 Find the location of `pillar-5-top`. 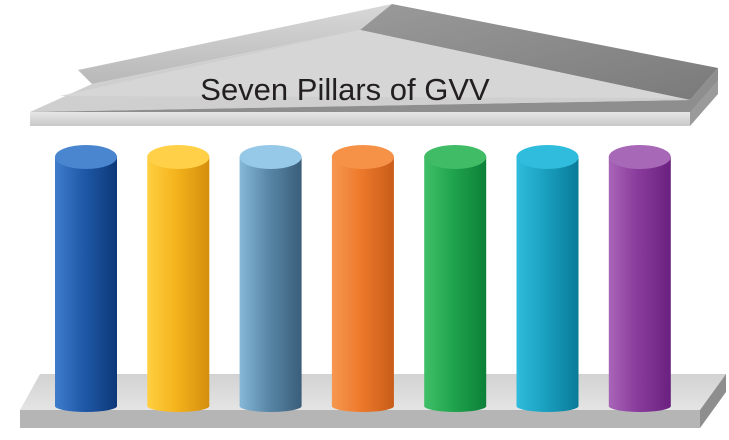

pillar-5-top is located at coordinates (455, 157).